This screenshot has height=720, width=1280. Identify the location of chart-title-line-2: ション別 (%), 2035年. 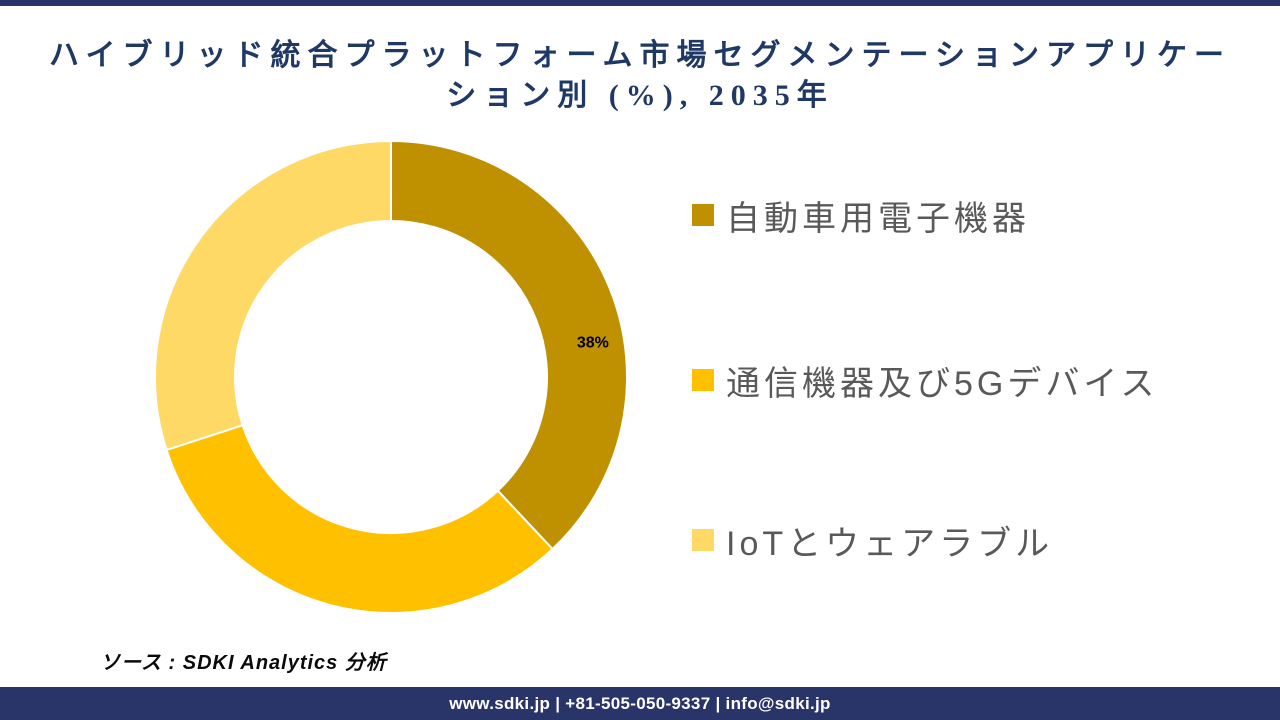
(640, 95).